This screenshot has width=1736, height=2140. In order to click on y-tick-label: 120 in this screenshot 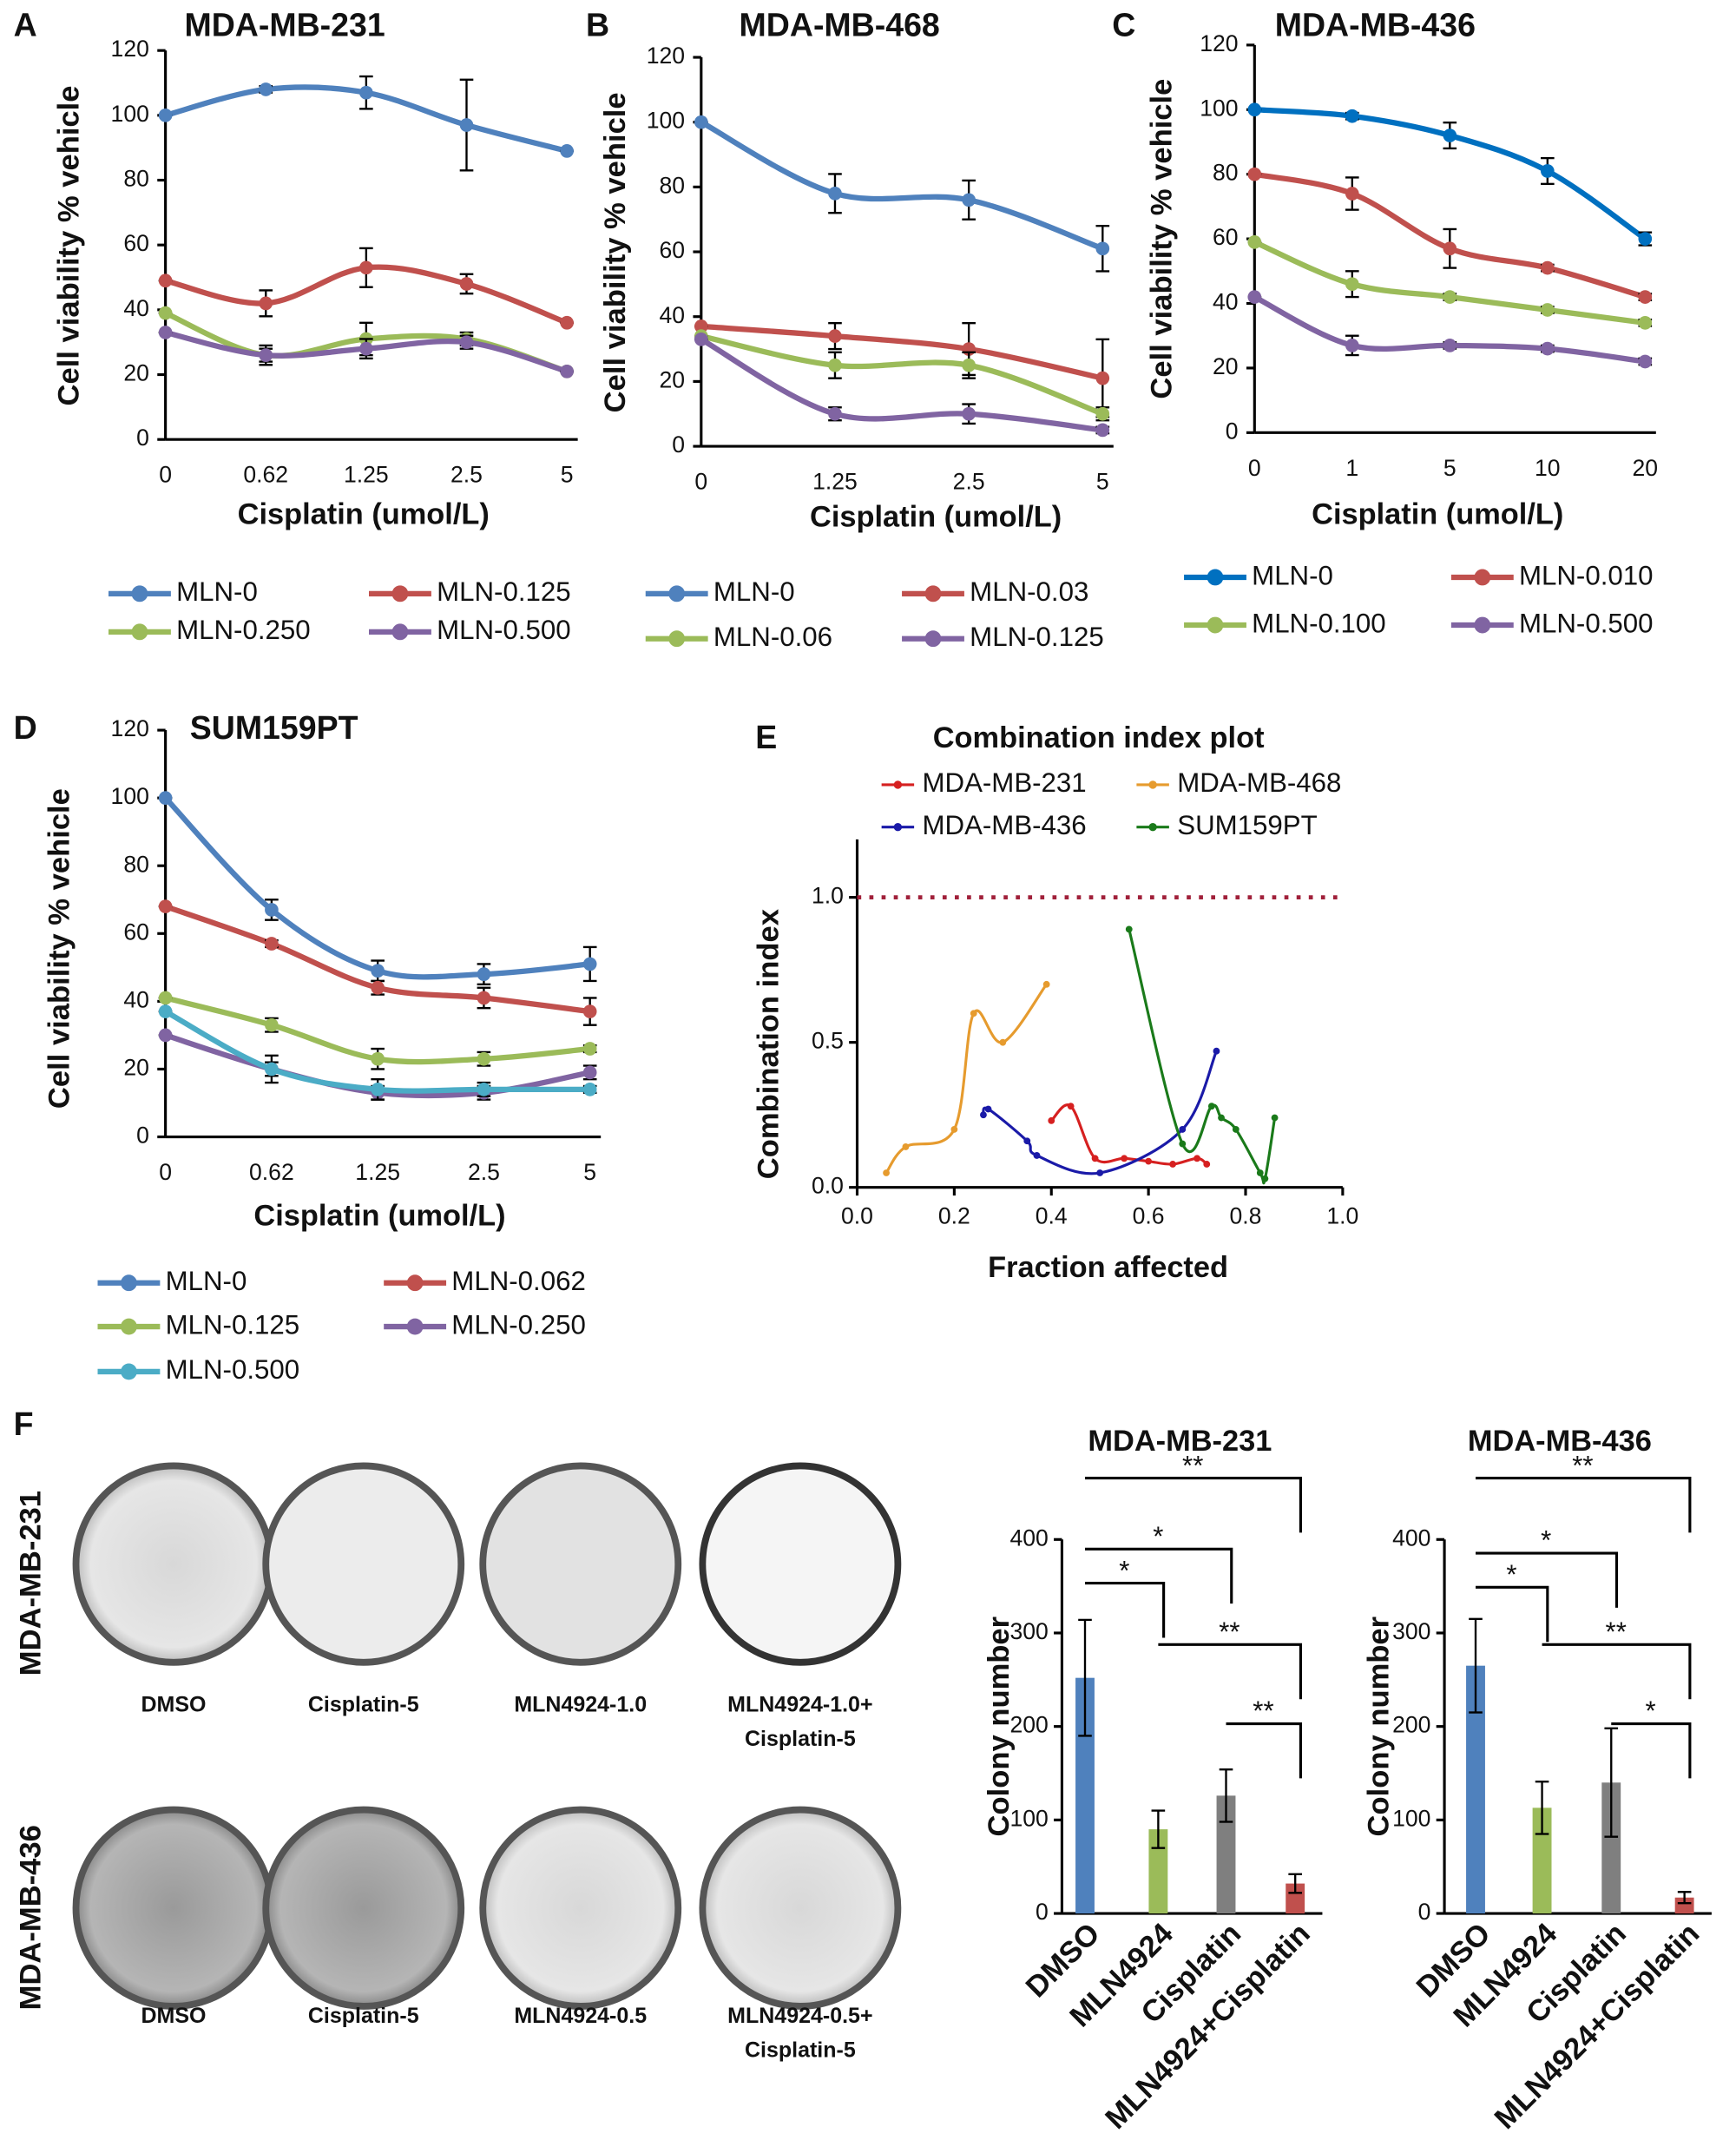, I will do `click(130, 49)`.